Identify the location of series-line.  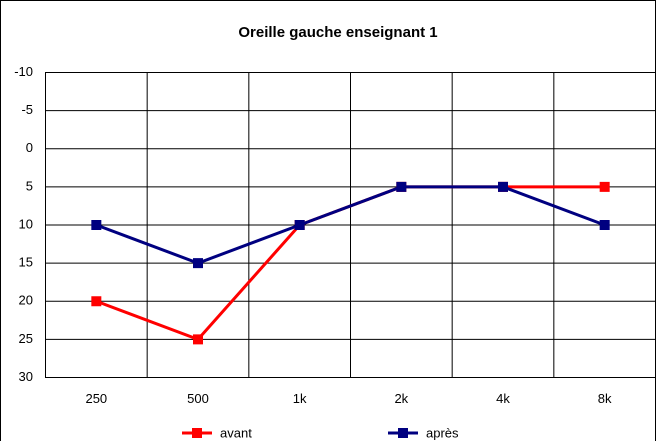
(350, 225).